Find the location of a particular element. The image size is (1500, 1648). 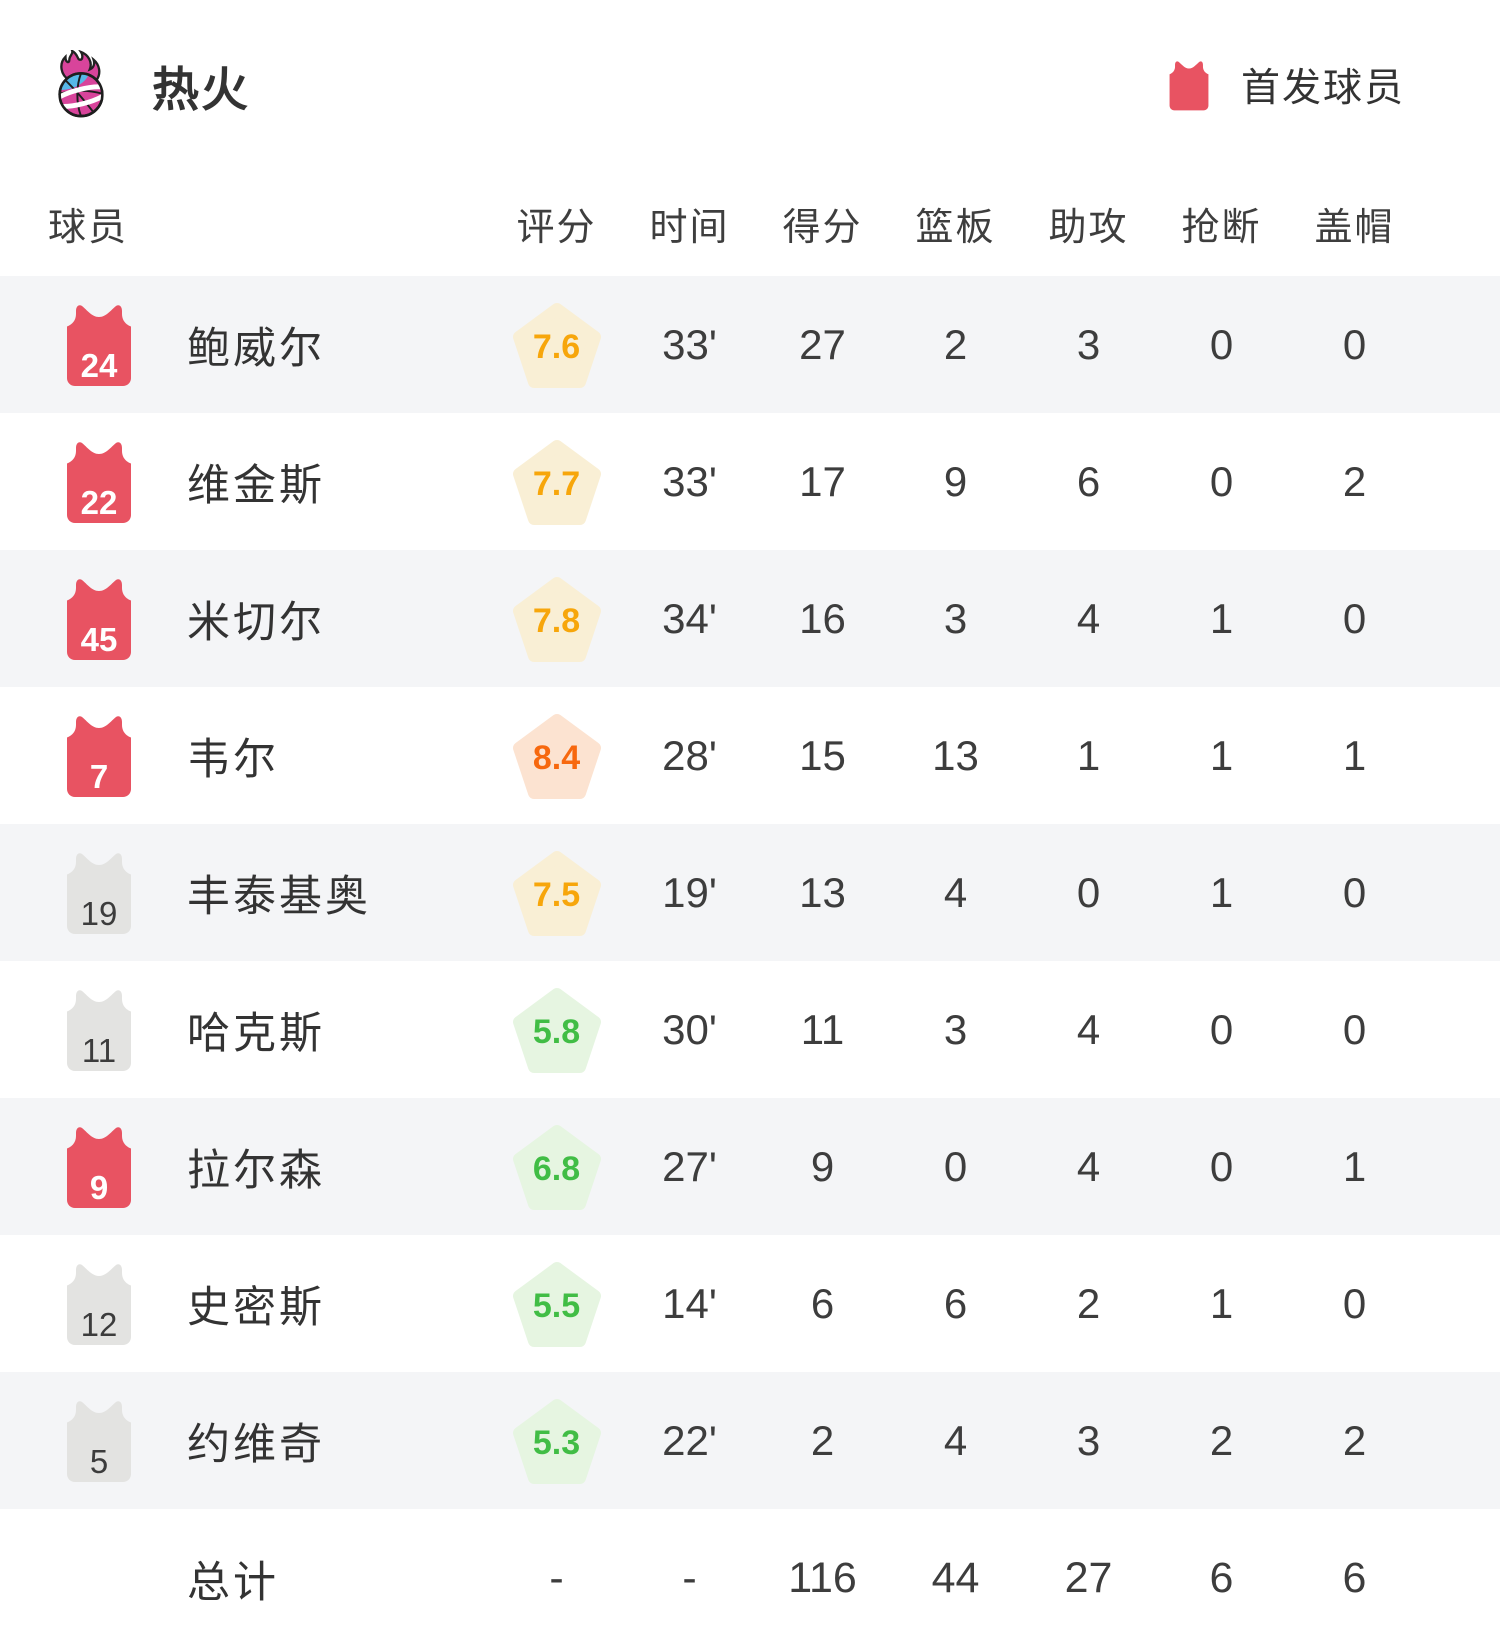

column-header-time: 时间 is located at coordinates (689, 227).